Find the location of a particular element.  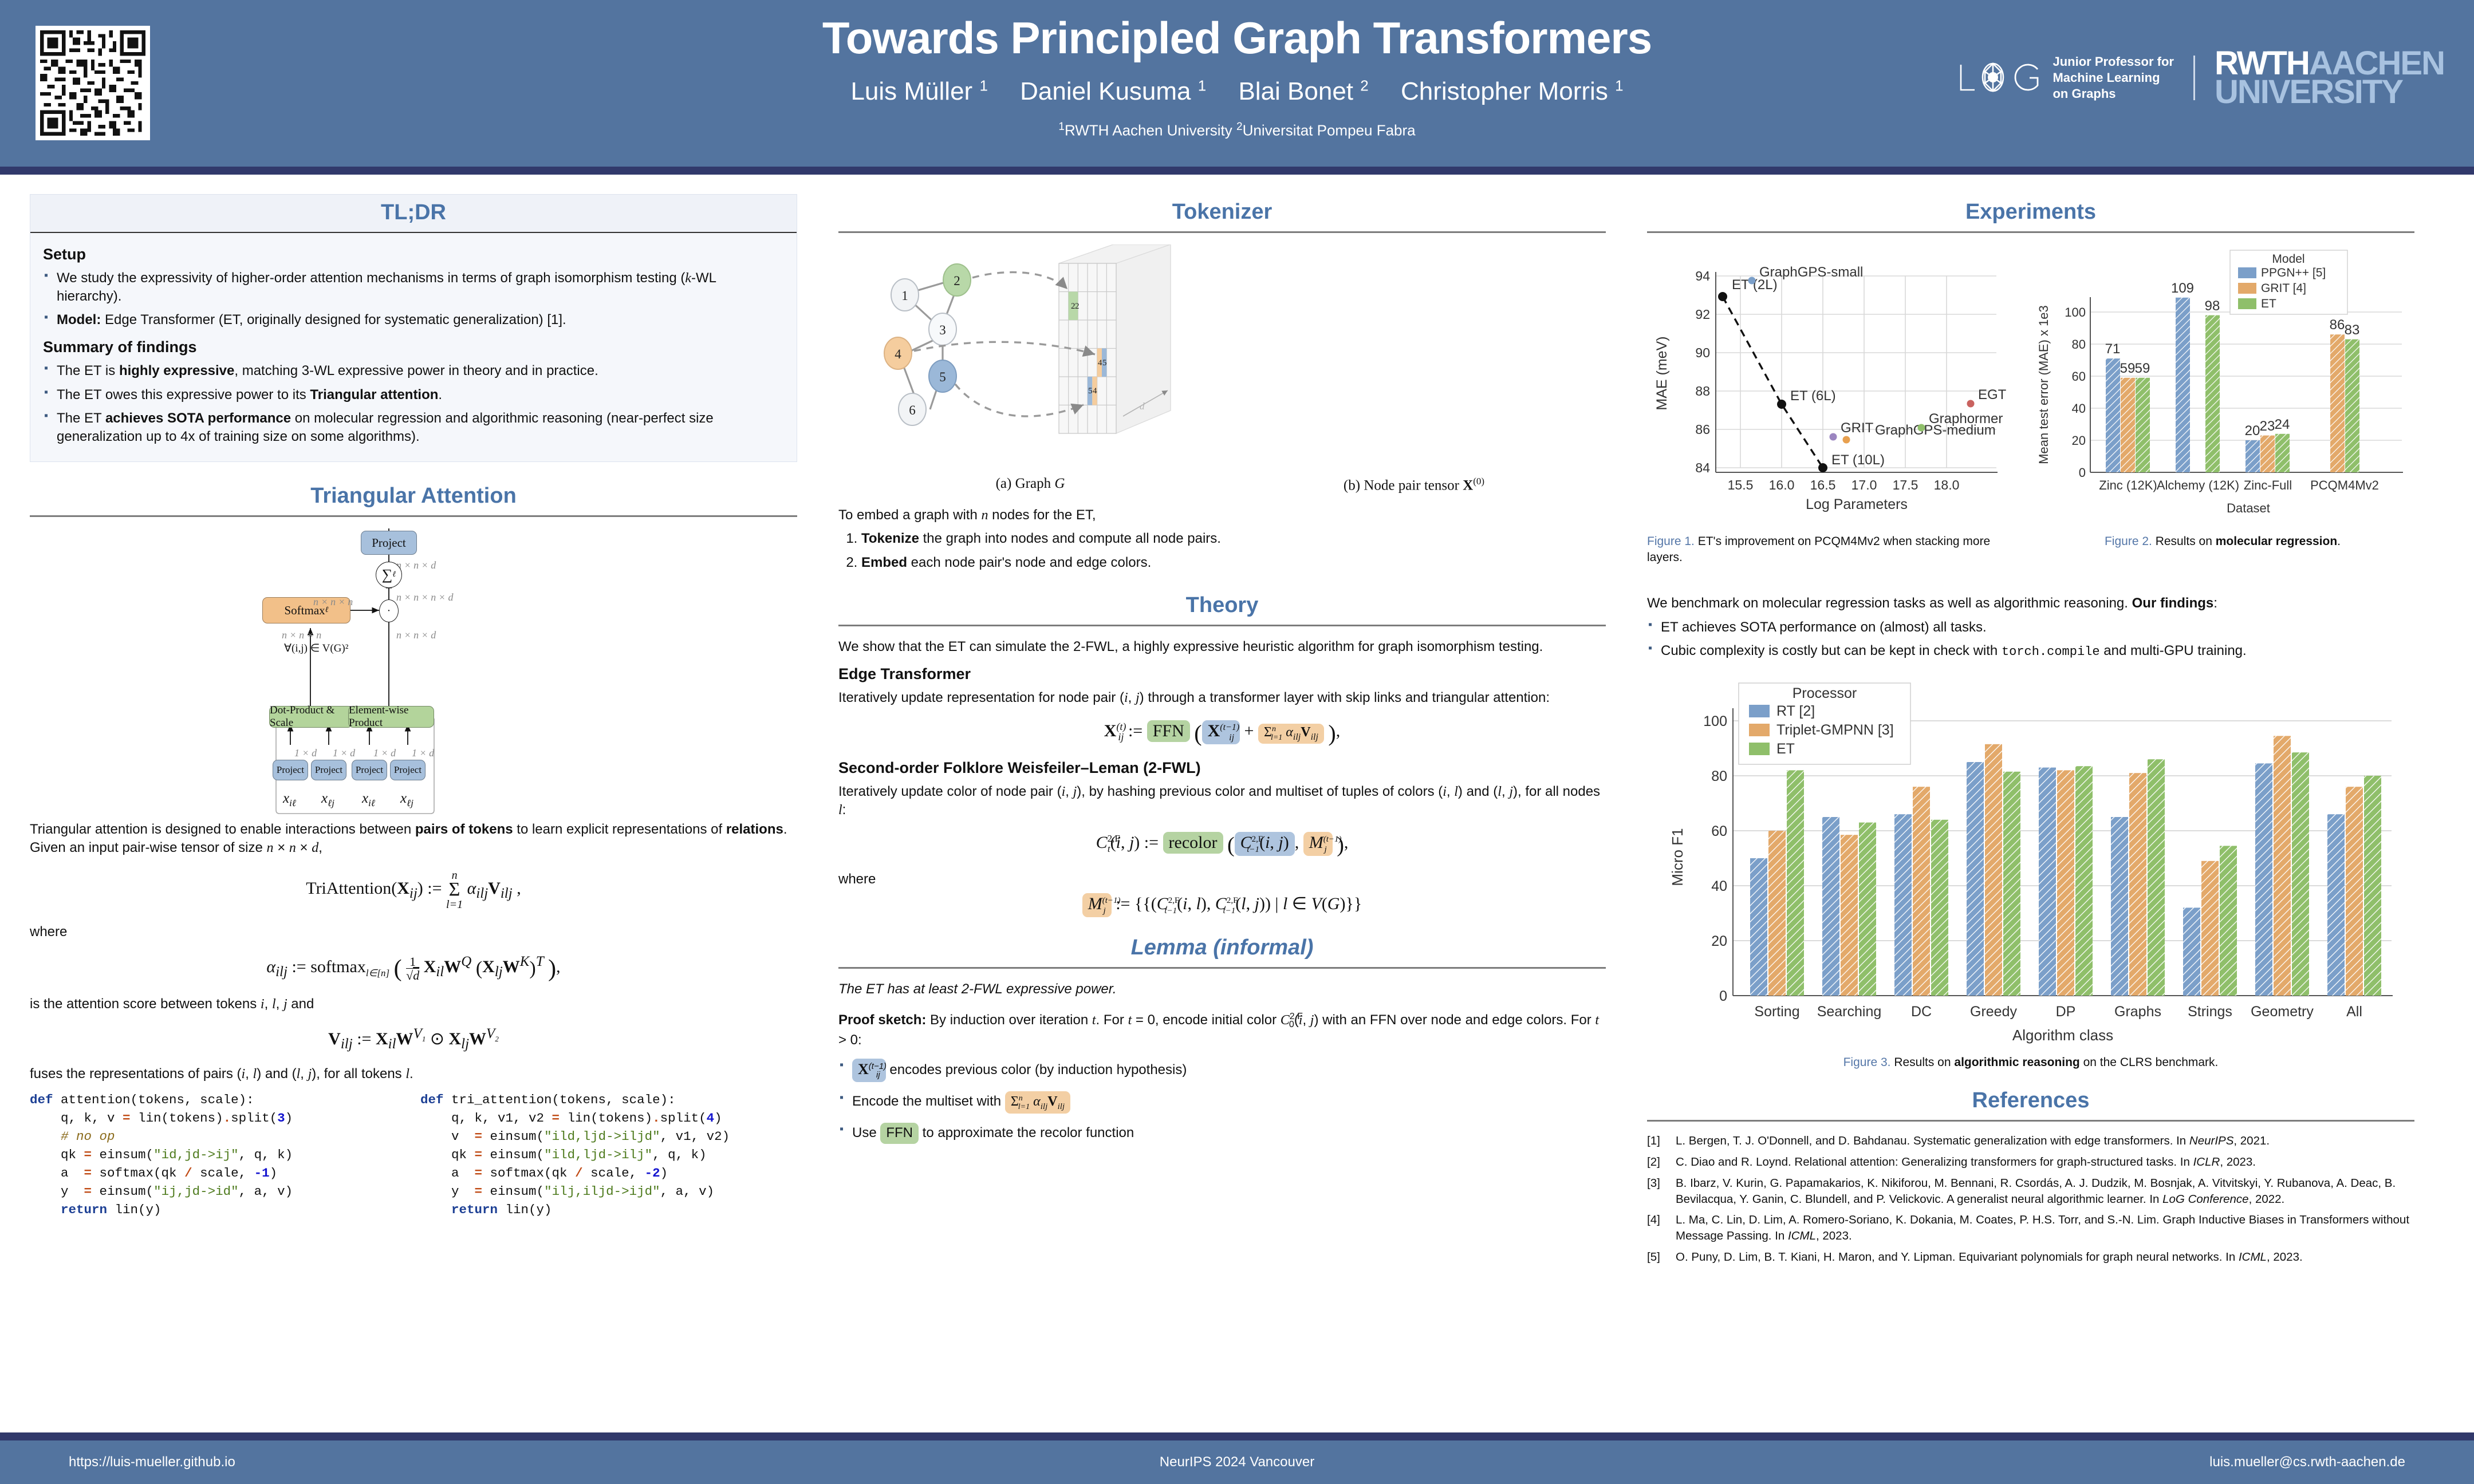

diagram-project-1: Project is located at coordinates (290, 770).